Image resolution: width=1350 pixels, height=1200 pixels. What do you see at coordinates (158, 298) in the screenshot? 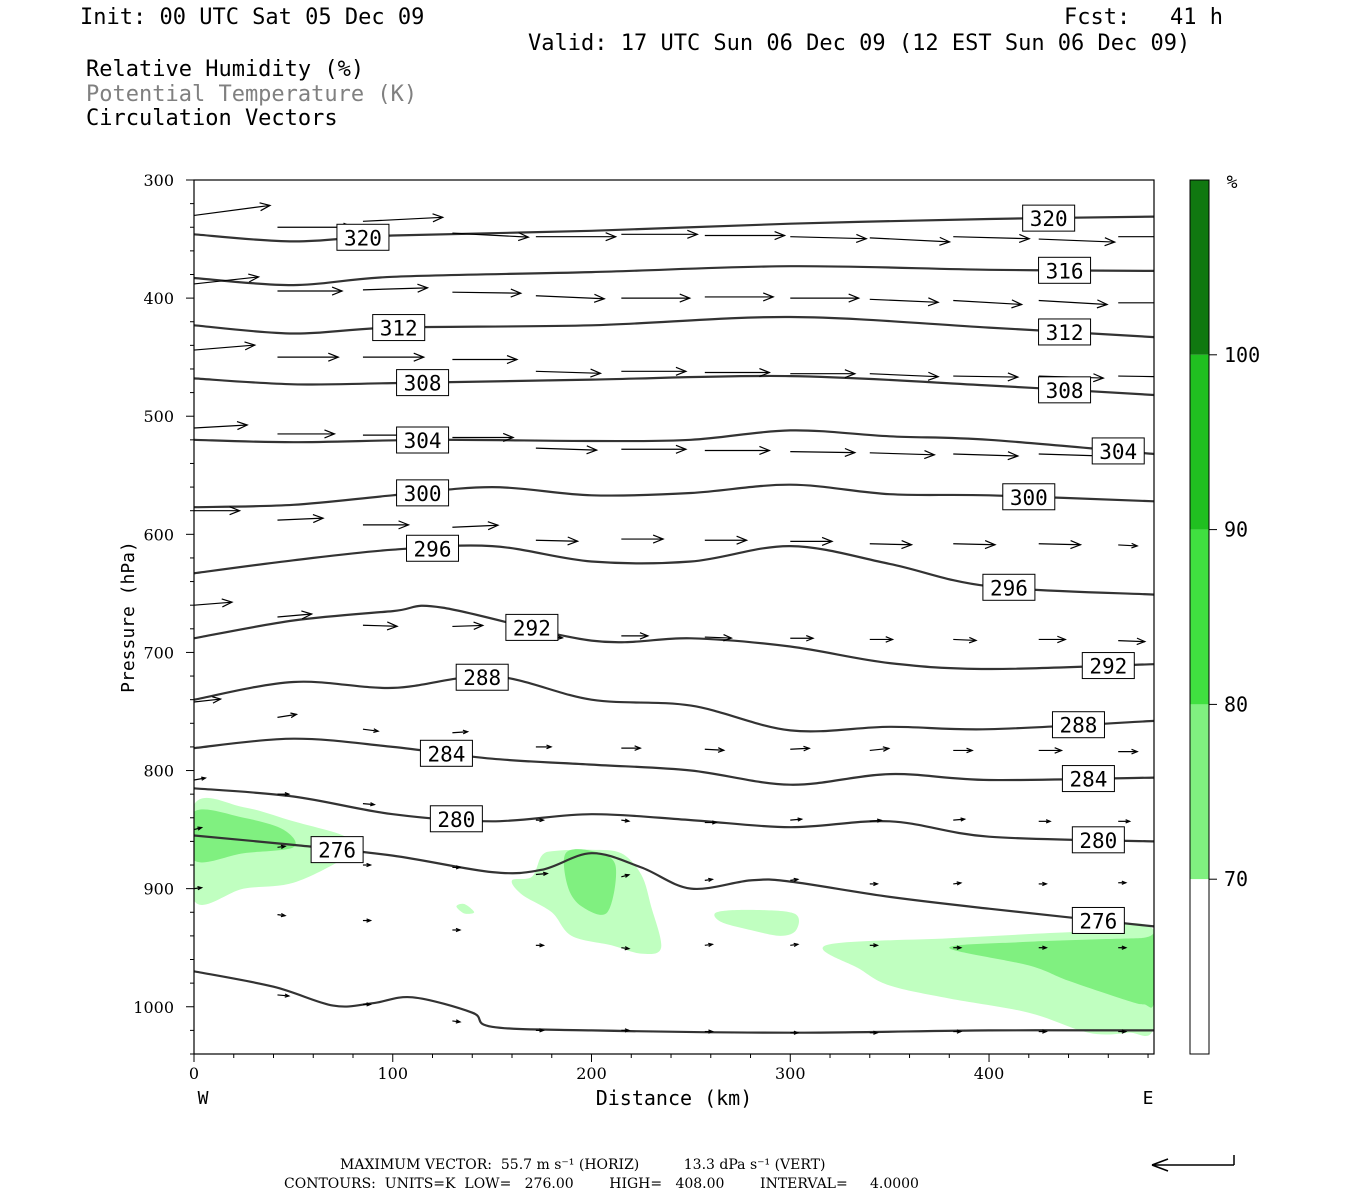
I see `svg-text: 400` at bounding box center [158, 298].